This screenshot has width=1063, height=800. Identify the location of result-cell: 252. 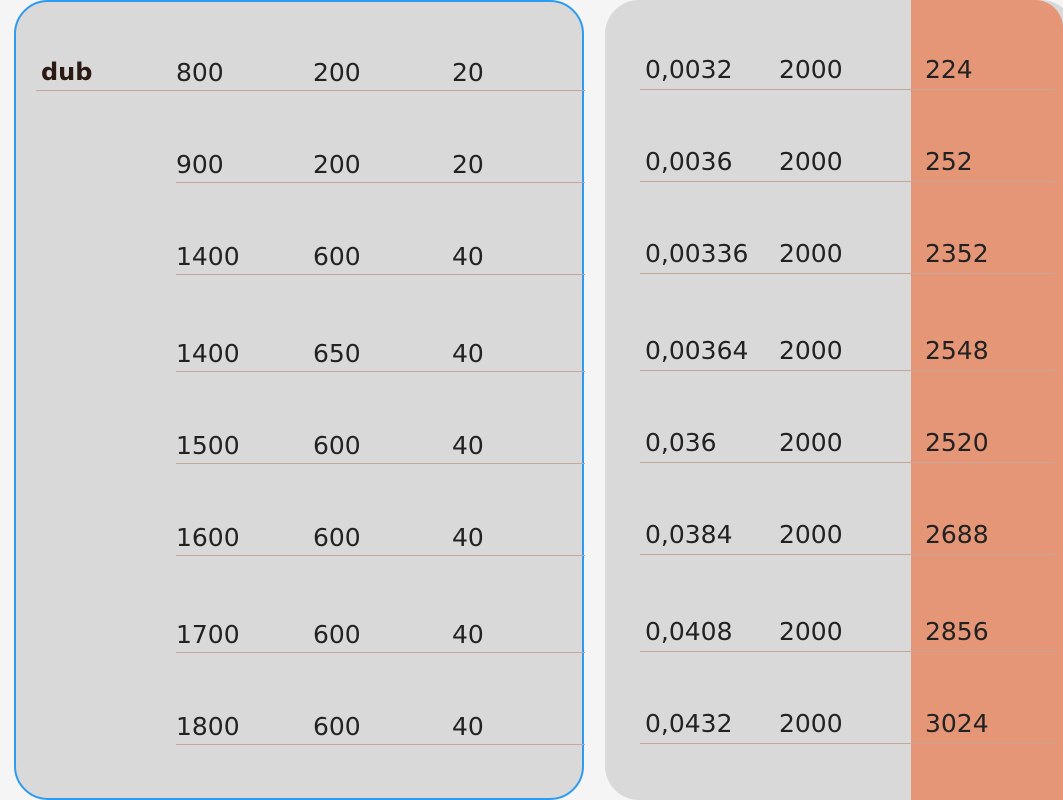
(949, 161).